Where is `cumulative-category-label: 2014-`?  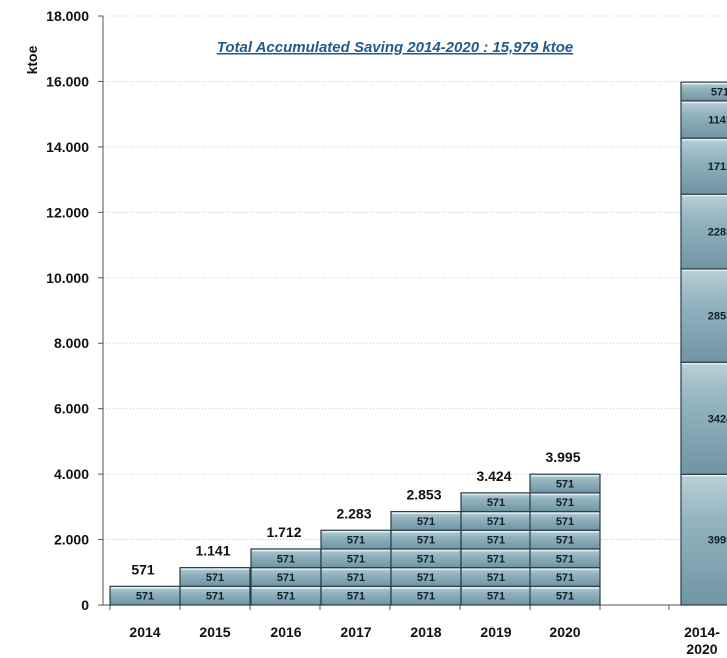 cumulative-category-label: 2014- is located at coordinates (702, 632).